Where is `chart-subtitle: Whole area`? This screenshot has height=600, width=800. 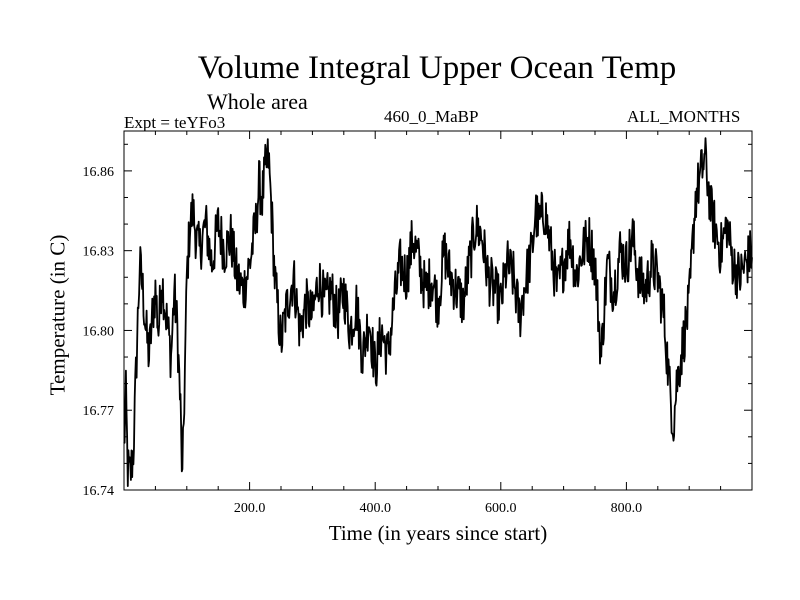
chart-subtitle: Whole area is located at coordinates (257, 101).